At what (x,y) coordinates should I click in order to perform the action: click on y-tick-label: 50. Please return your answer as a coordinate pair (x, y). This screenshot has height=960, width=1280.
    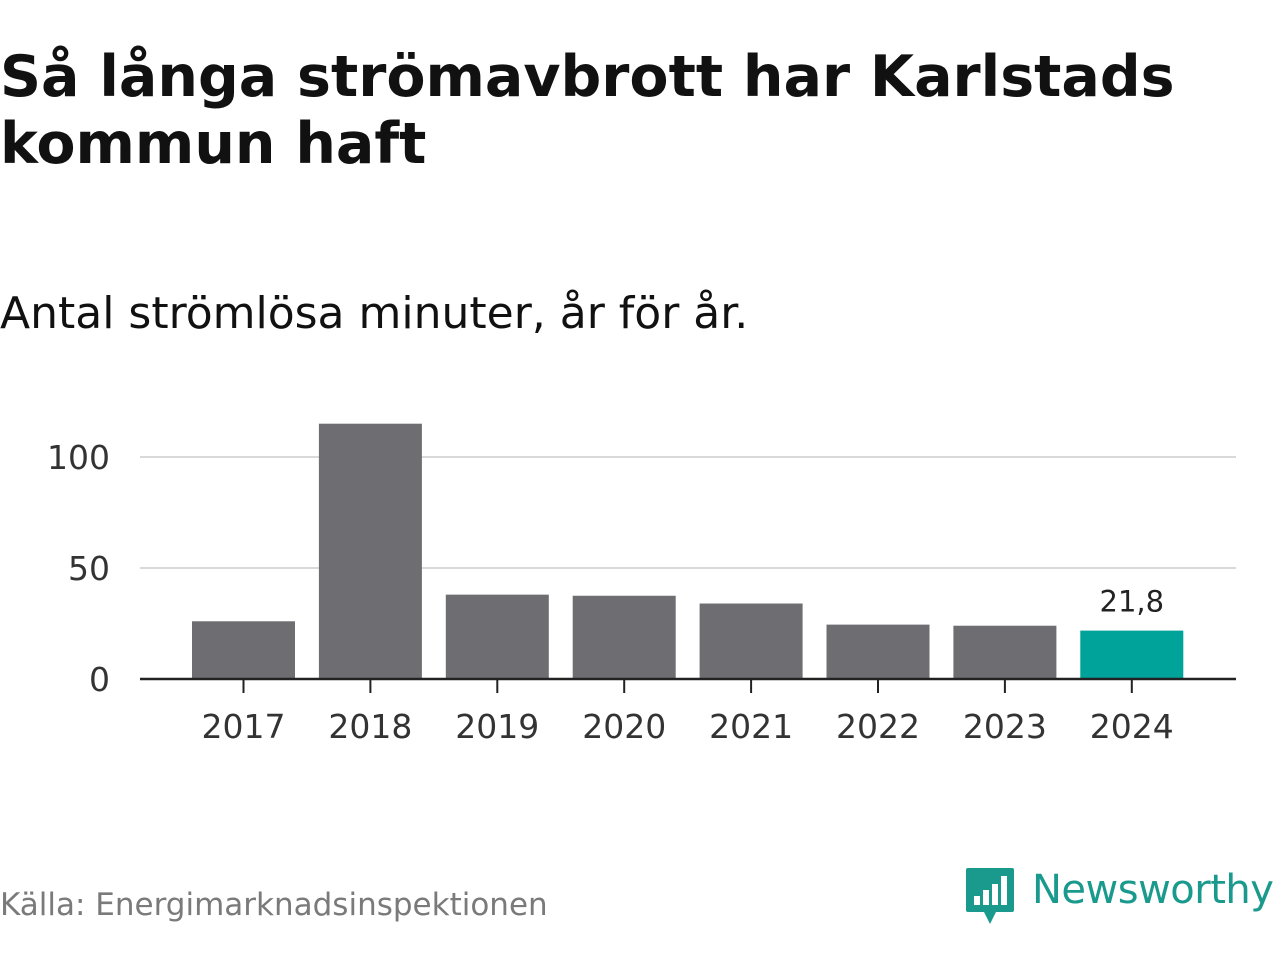
    Looking at the image, I should click on (89, 568).